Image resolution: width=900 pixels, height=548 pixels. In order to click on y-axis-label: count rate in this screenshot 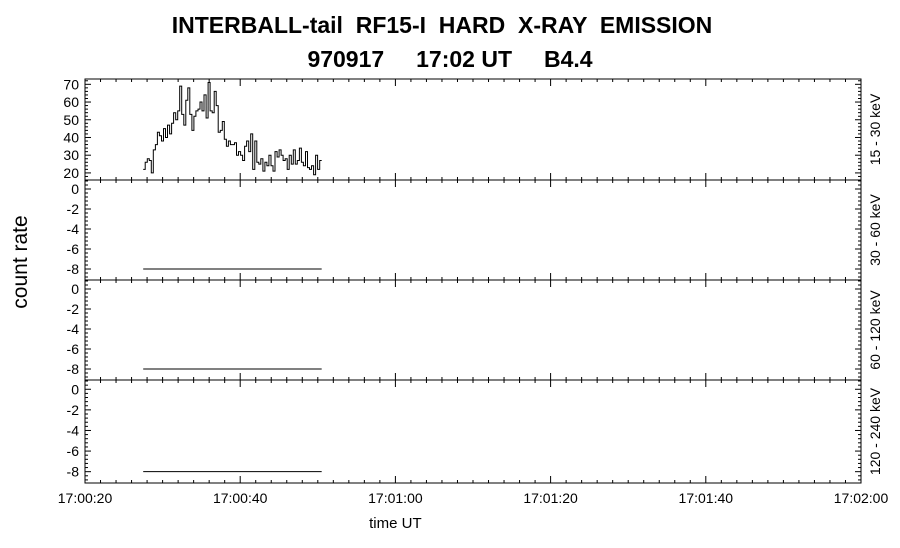, I will do `click(20, 261)`.